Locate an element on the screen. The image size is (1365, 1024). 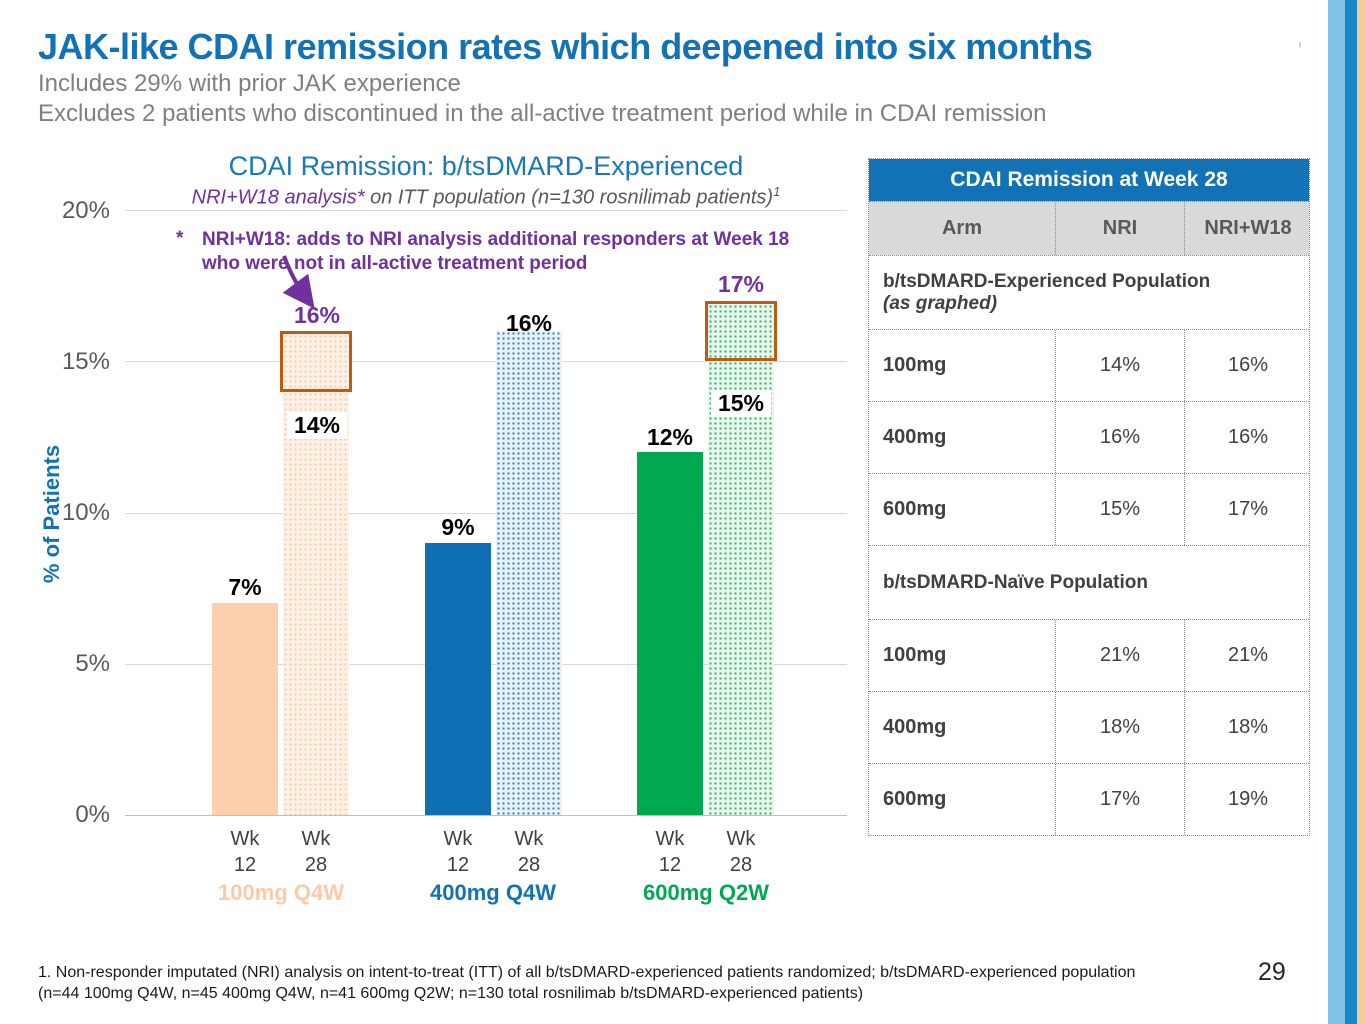
gridline-15pct is located at coordinates (486, 362).